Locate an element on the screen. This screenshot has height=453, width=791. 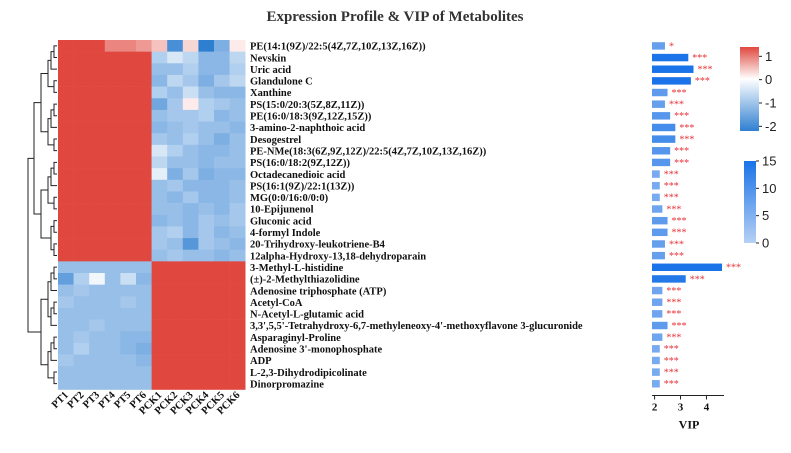
dendrogram-root is located at coordinates (34, 245).